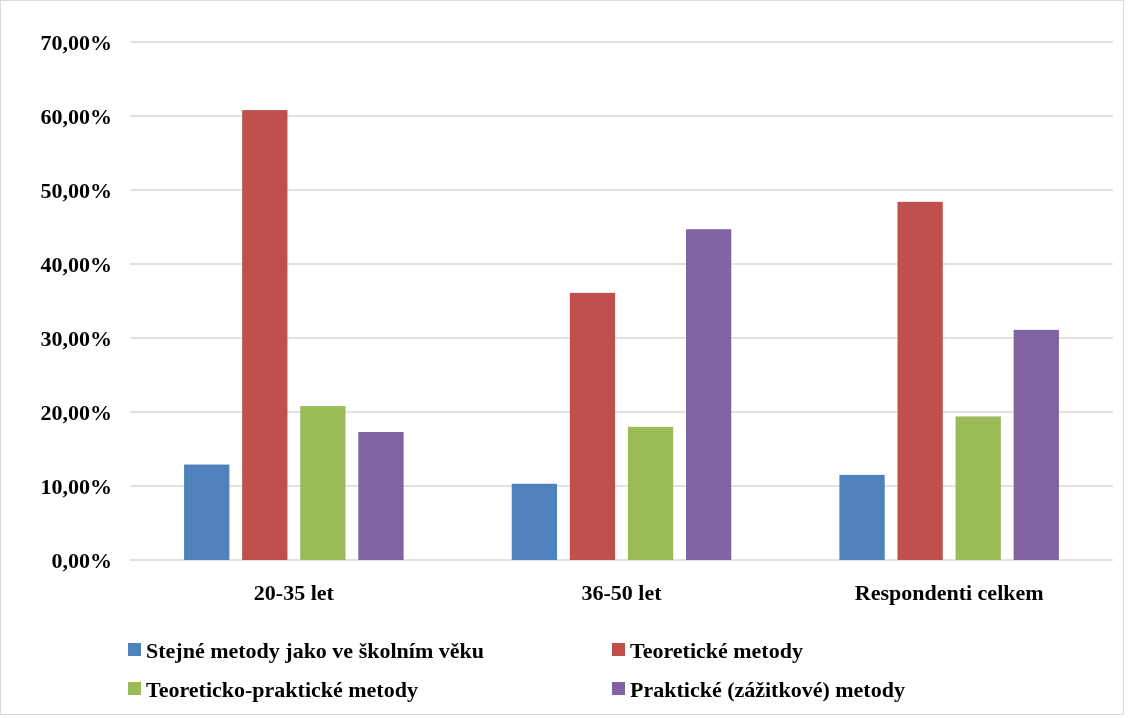  I want to click on y-tick-label: 50,00%, so click(76, 190).